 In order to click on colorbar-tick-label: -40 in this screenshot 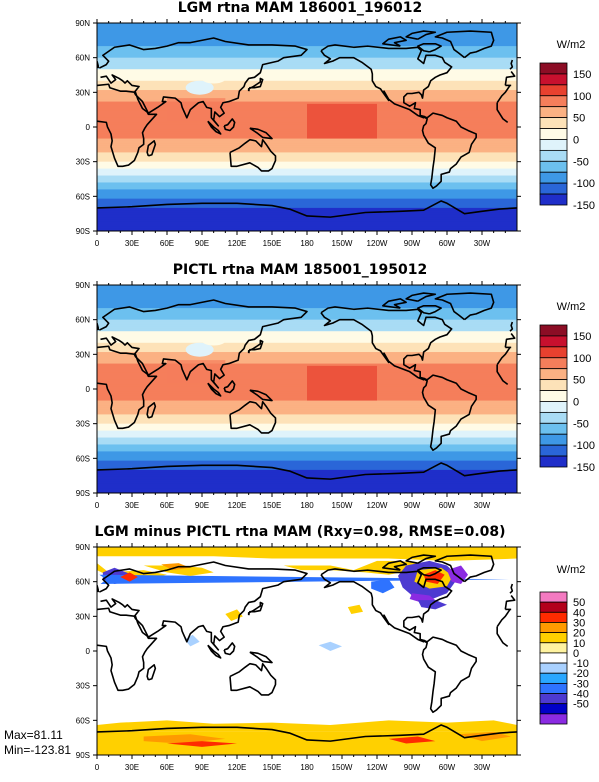, I will do `click(581, 695)`.